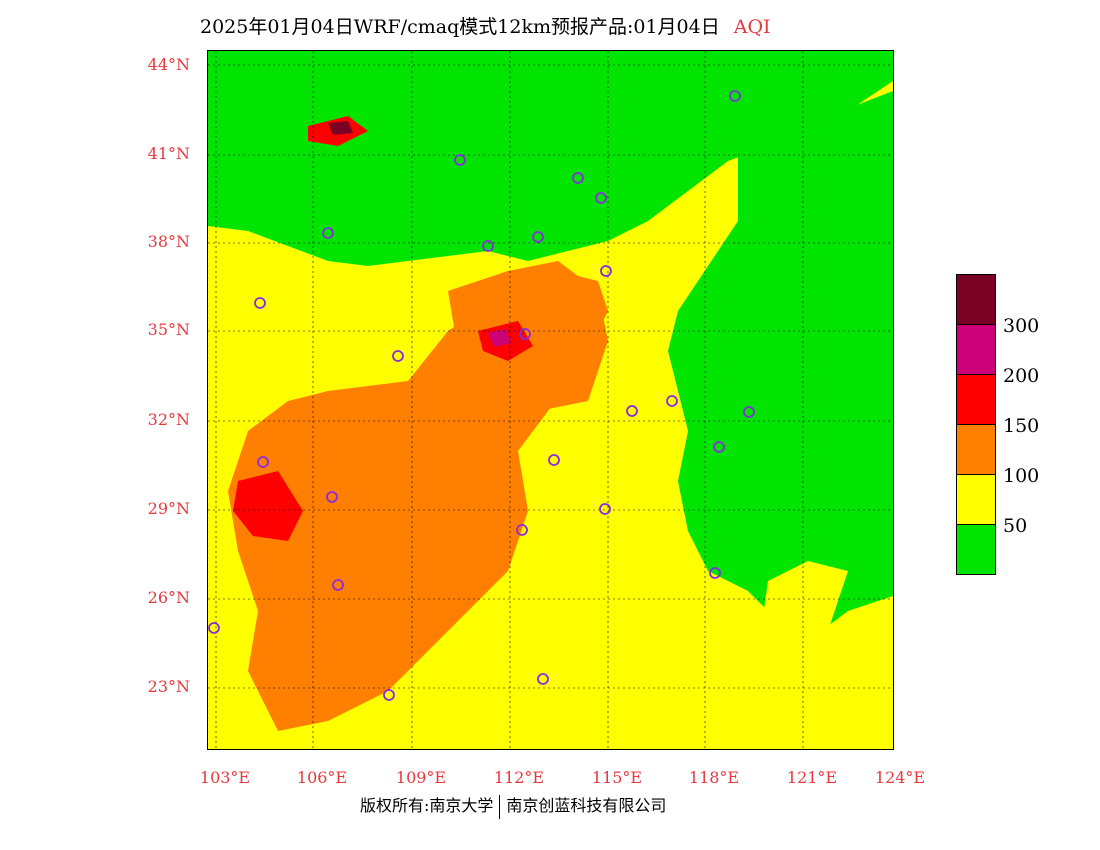  Describe the element at coordinates (586, 805) in the screenshot. I see `copyright-company: 南京创蓝科技有限公司` at that location.